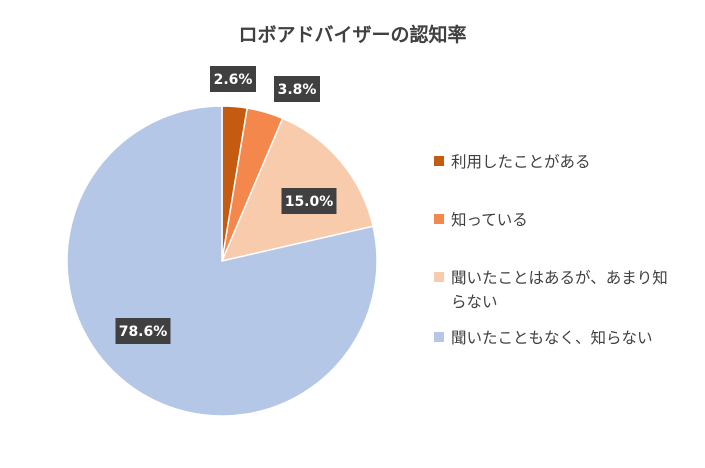 The height and width of the screenshot is (468, 705). I want to click on data-label-text: 15.0%, so click(309, 202).